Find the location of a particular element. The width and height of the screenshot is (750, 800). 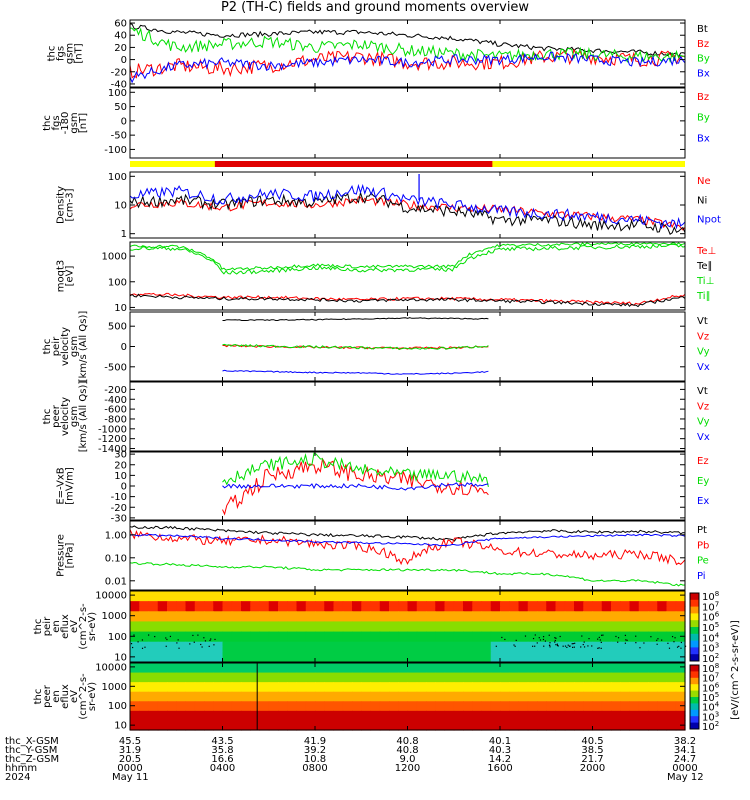

series-line-temp-green is located at coordinates (407, 259).